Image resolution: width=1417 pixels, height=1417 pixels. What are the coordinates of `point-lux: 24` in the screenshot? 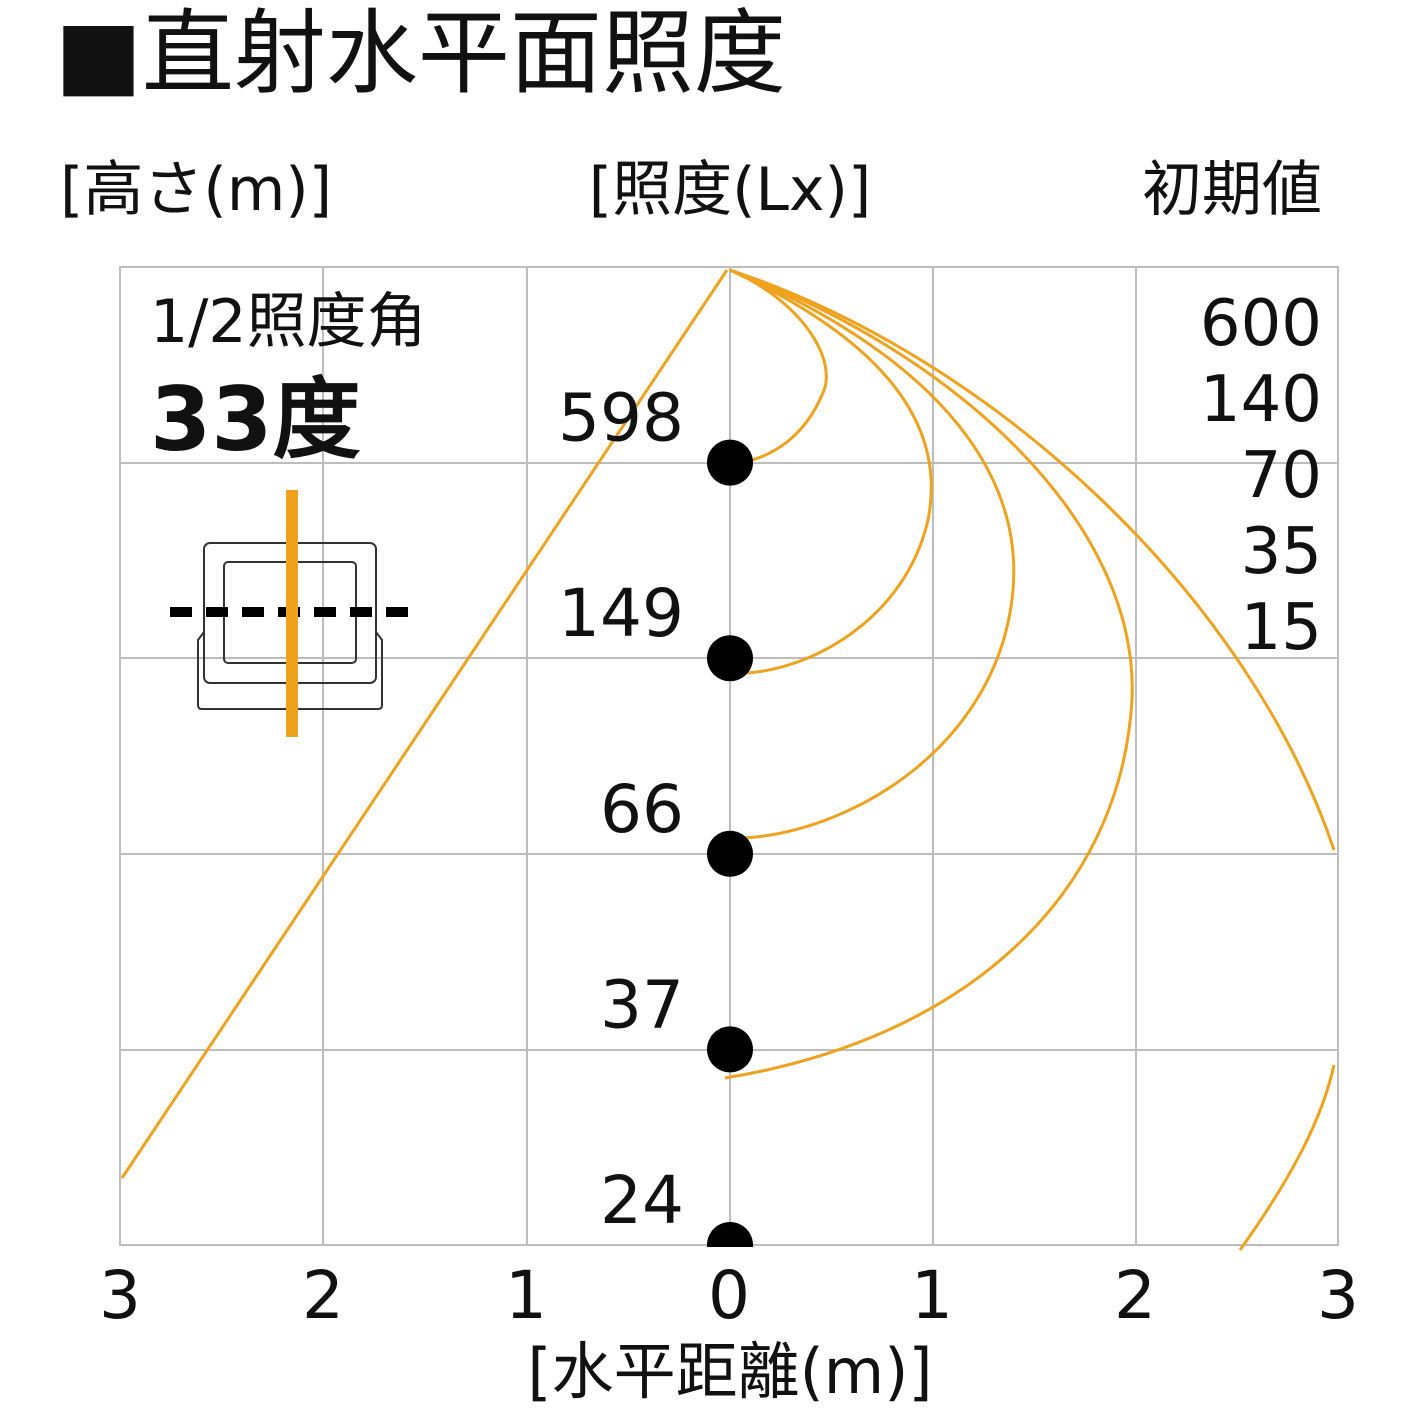 It's located at (642, 1200).